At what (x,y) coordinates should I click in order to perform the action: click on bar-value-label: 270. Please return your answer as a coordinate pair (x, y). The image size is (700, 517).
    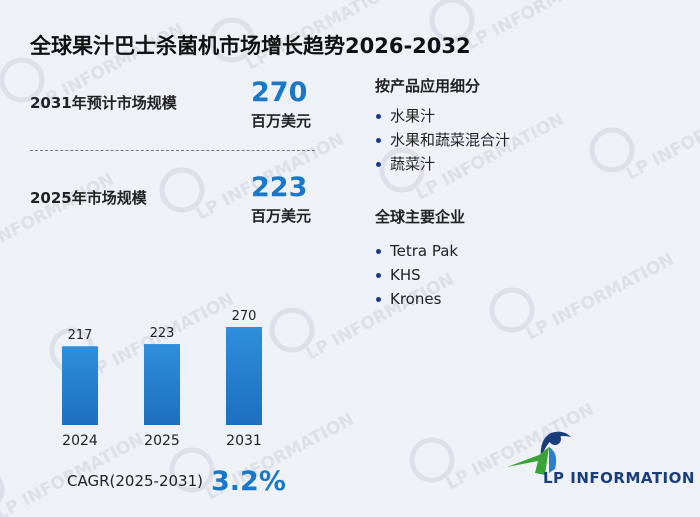
    Looking at the image, I should click on (244, 316).